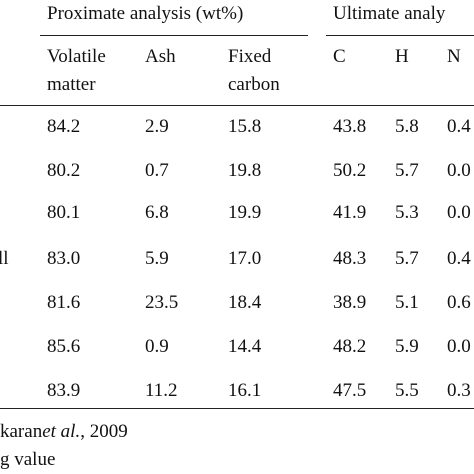 The image size is (474, 474). Describe the element at coordinates (245, 170) in the screenshot. I see `cell: 19.8` at that location.